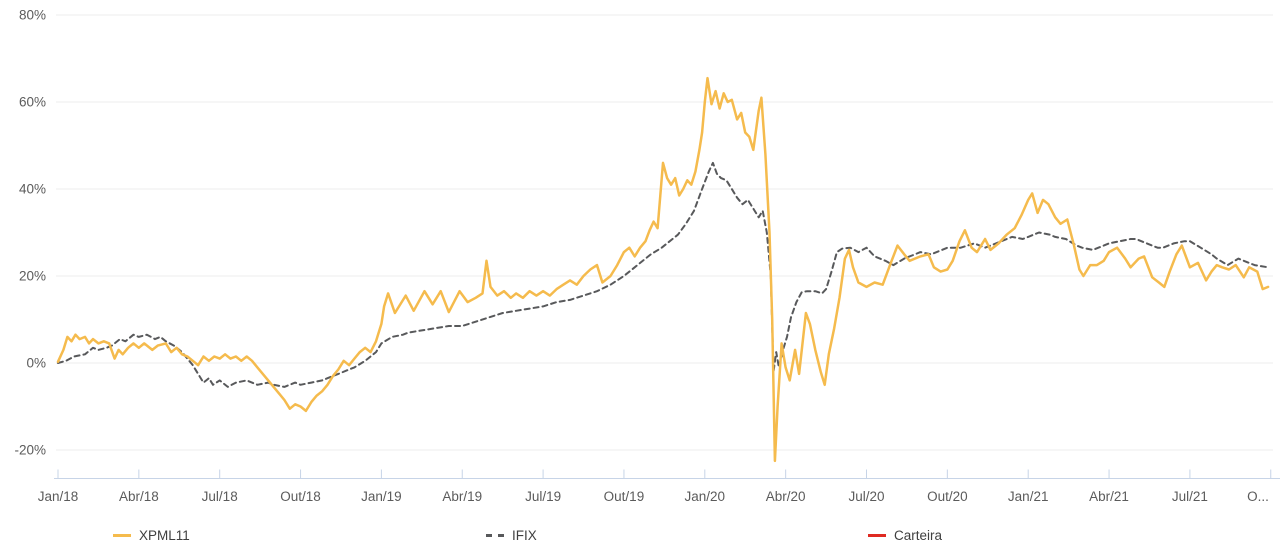 Image resolution: width=1280 pixels, height=552 pixels. Describe the element at coordinates (139, 496) in the screenshot. I see `x-axis-label: Abr/18` at that location.